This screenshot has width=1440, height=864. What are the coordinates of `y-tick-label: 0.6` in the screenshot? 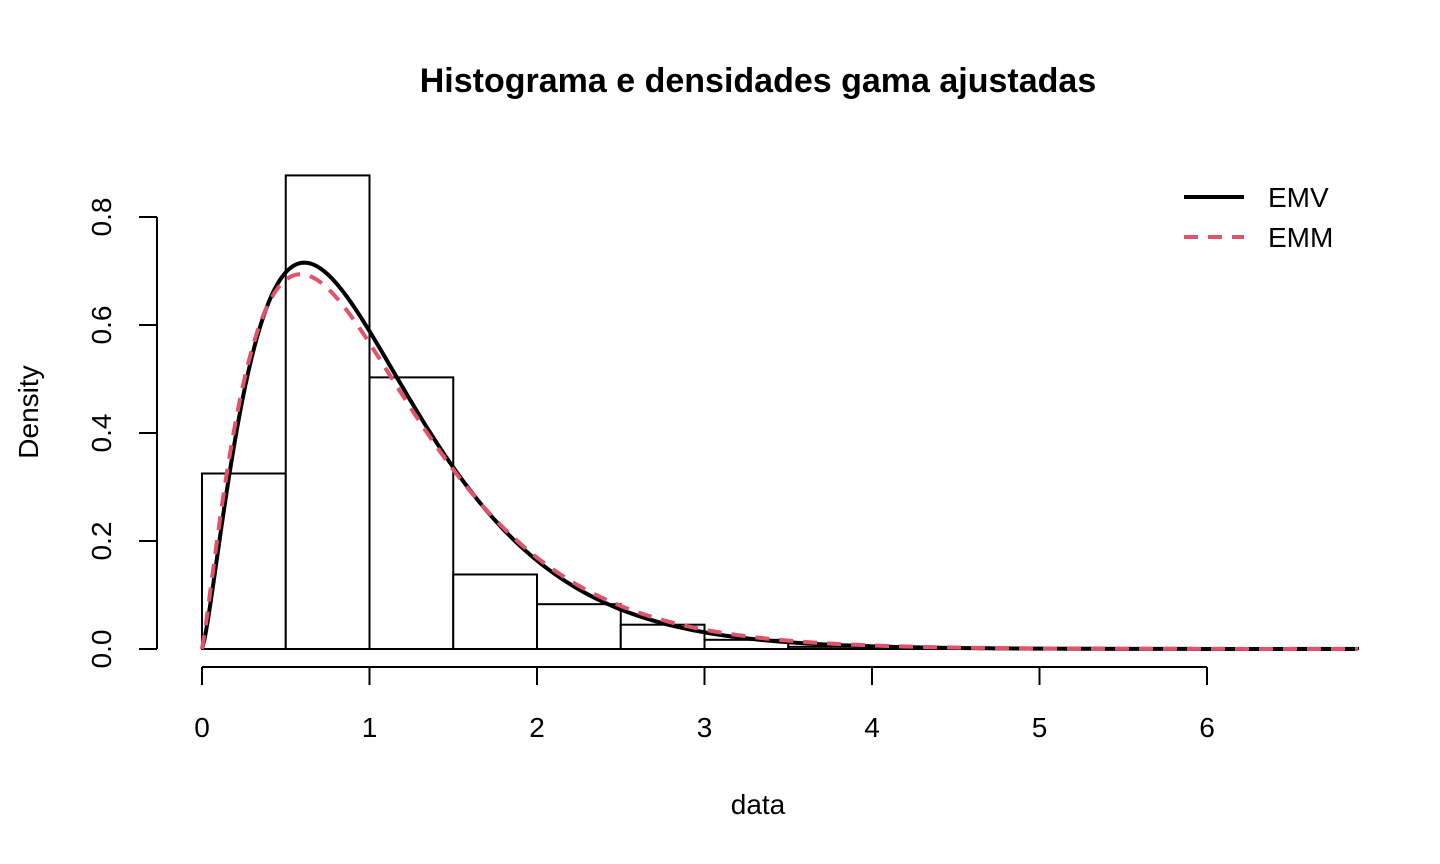 It's located at (101, 325).